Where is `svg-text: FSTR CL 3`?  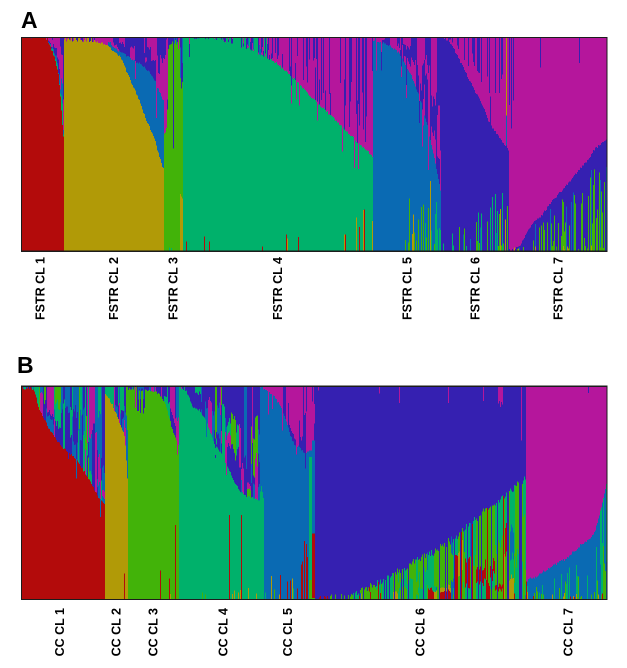 svg-text: FSTR CL 3 is located at coordinates (174, 288).